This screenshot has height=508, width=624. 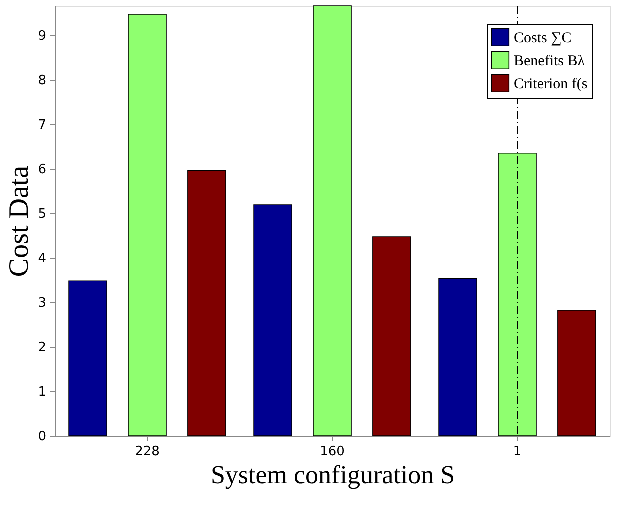 I want to click on x-axis-title: System configuration S, so click(x=333, y=475).